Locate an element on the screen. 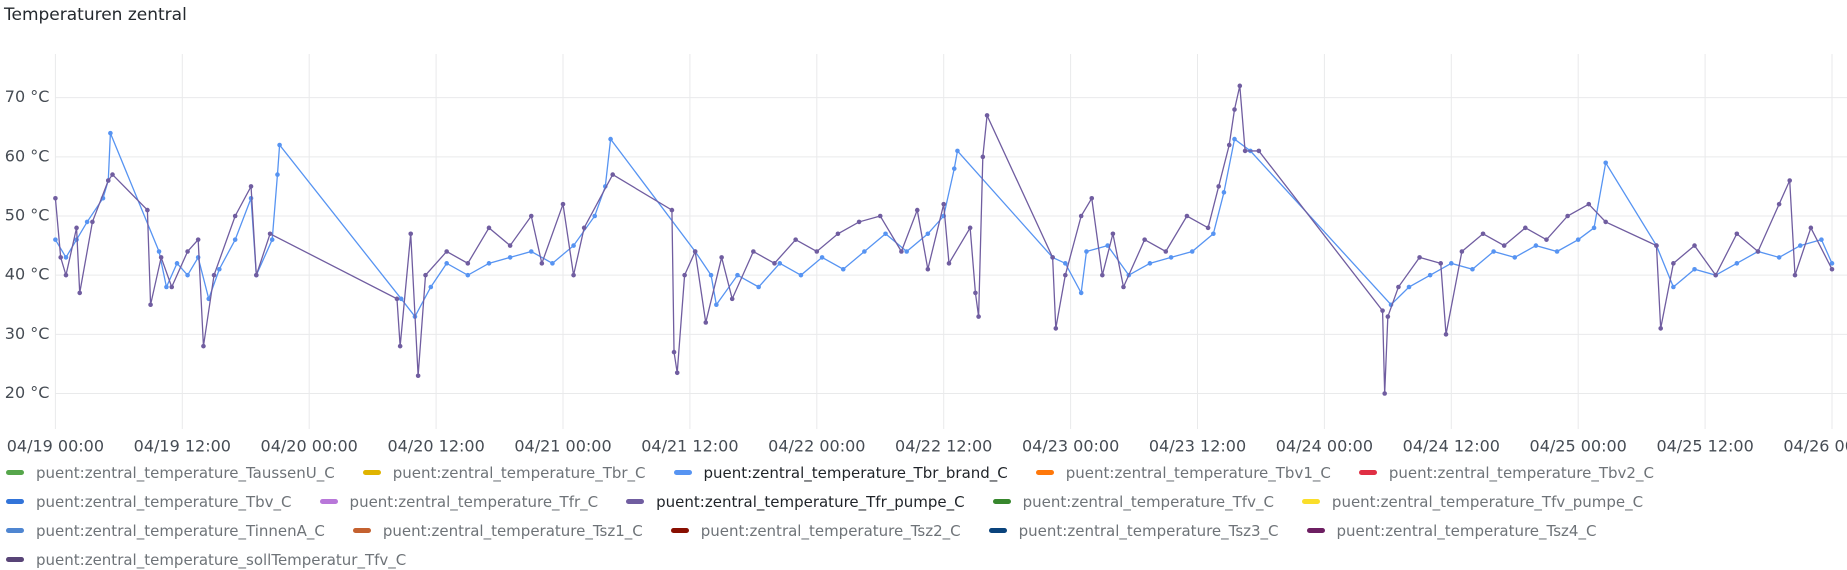 The height and width of the screenshot is (570, 1847). legend-label: puent:zentral_temperature_Tbv_C is located at coordinates (164, 501).